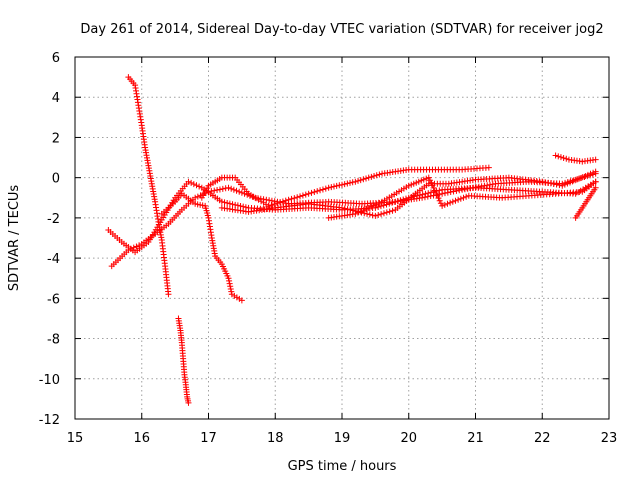  I want to click on y-tick-label: -2, so click(53, 219).